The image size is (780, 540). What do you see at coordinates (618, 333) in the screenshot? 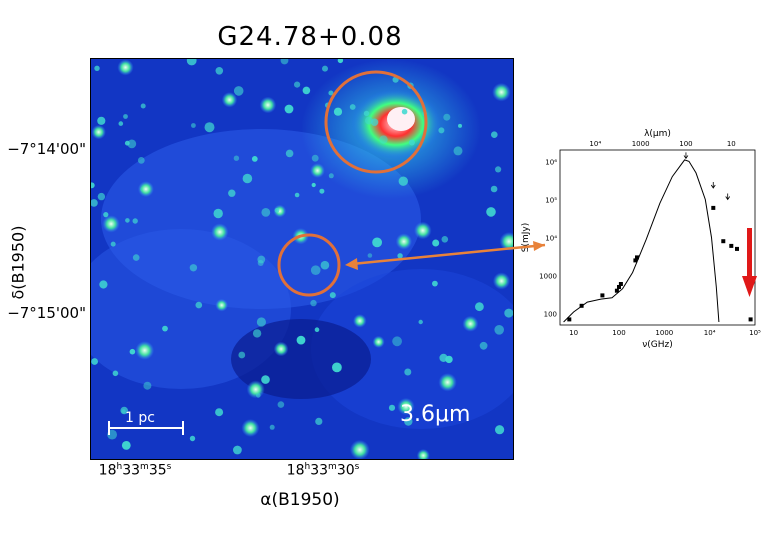
I see `sed-x-tick-label: 100` at bounding box center [618, 333].